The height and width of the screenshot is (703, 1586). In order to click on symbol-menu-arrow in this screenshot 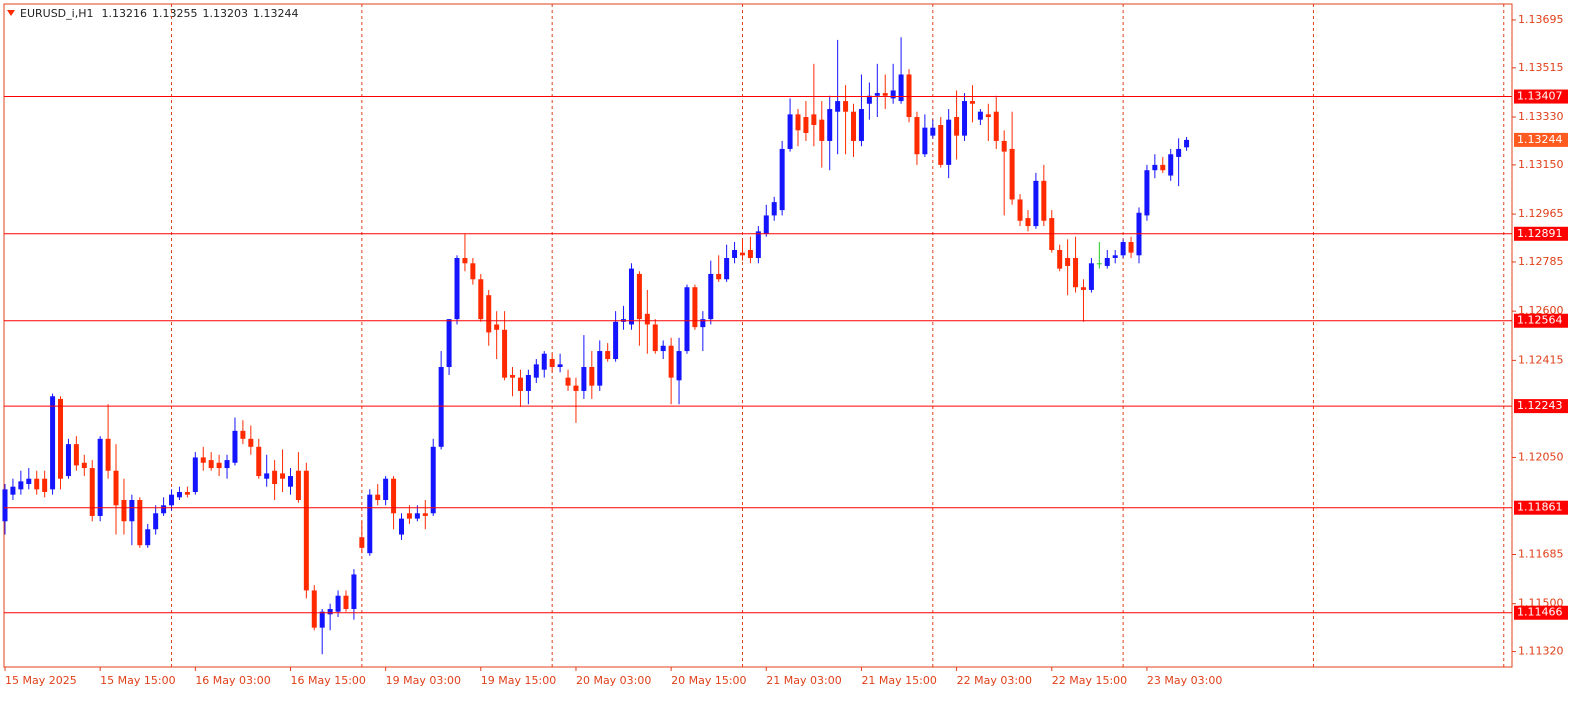, I will do `click(11, 13)`.